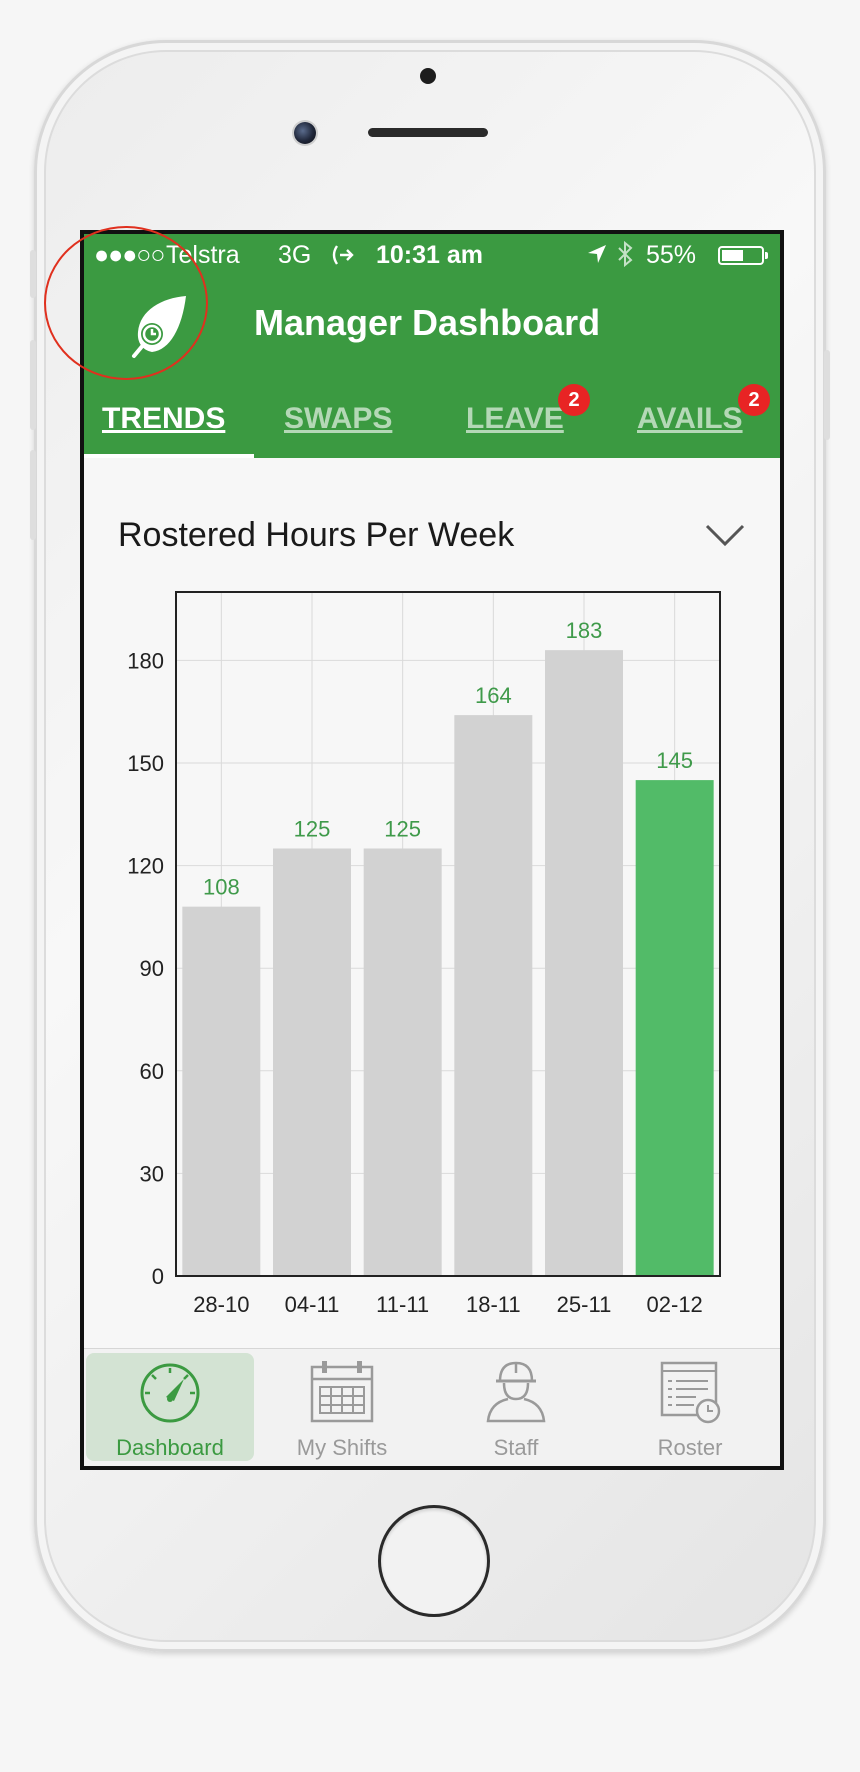 This screenshot has width=860, height=1772. What do you see at coordinates (152, 1071) in the screenshot?
I see `y-tick-label: 60` at bounding box center [152, 1071].